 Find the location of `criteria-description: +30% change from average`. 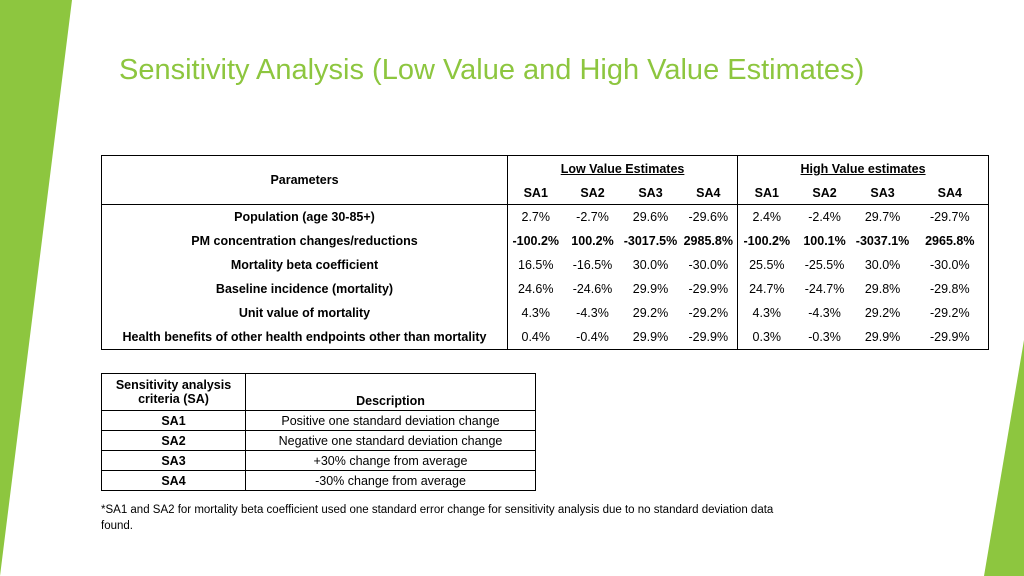

criteria-description: +30% change from average is located at coordinates (390, 460).